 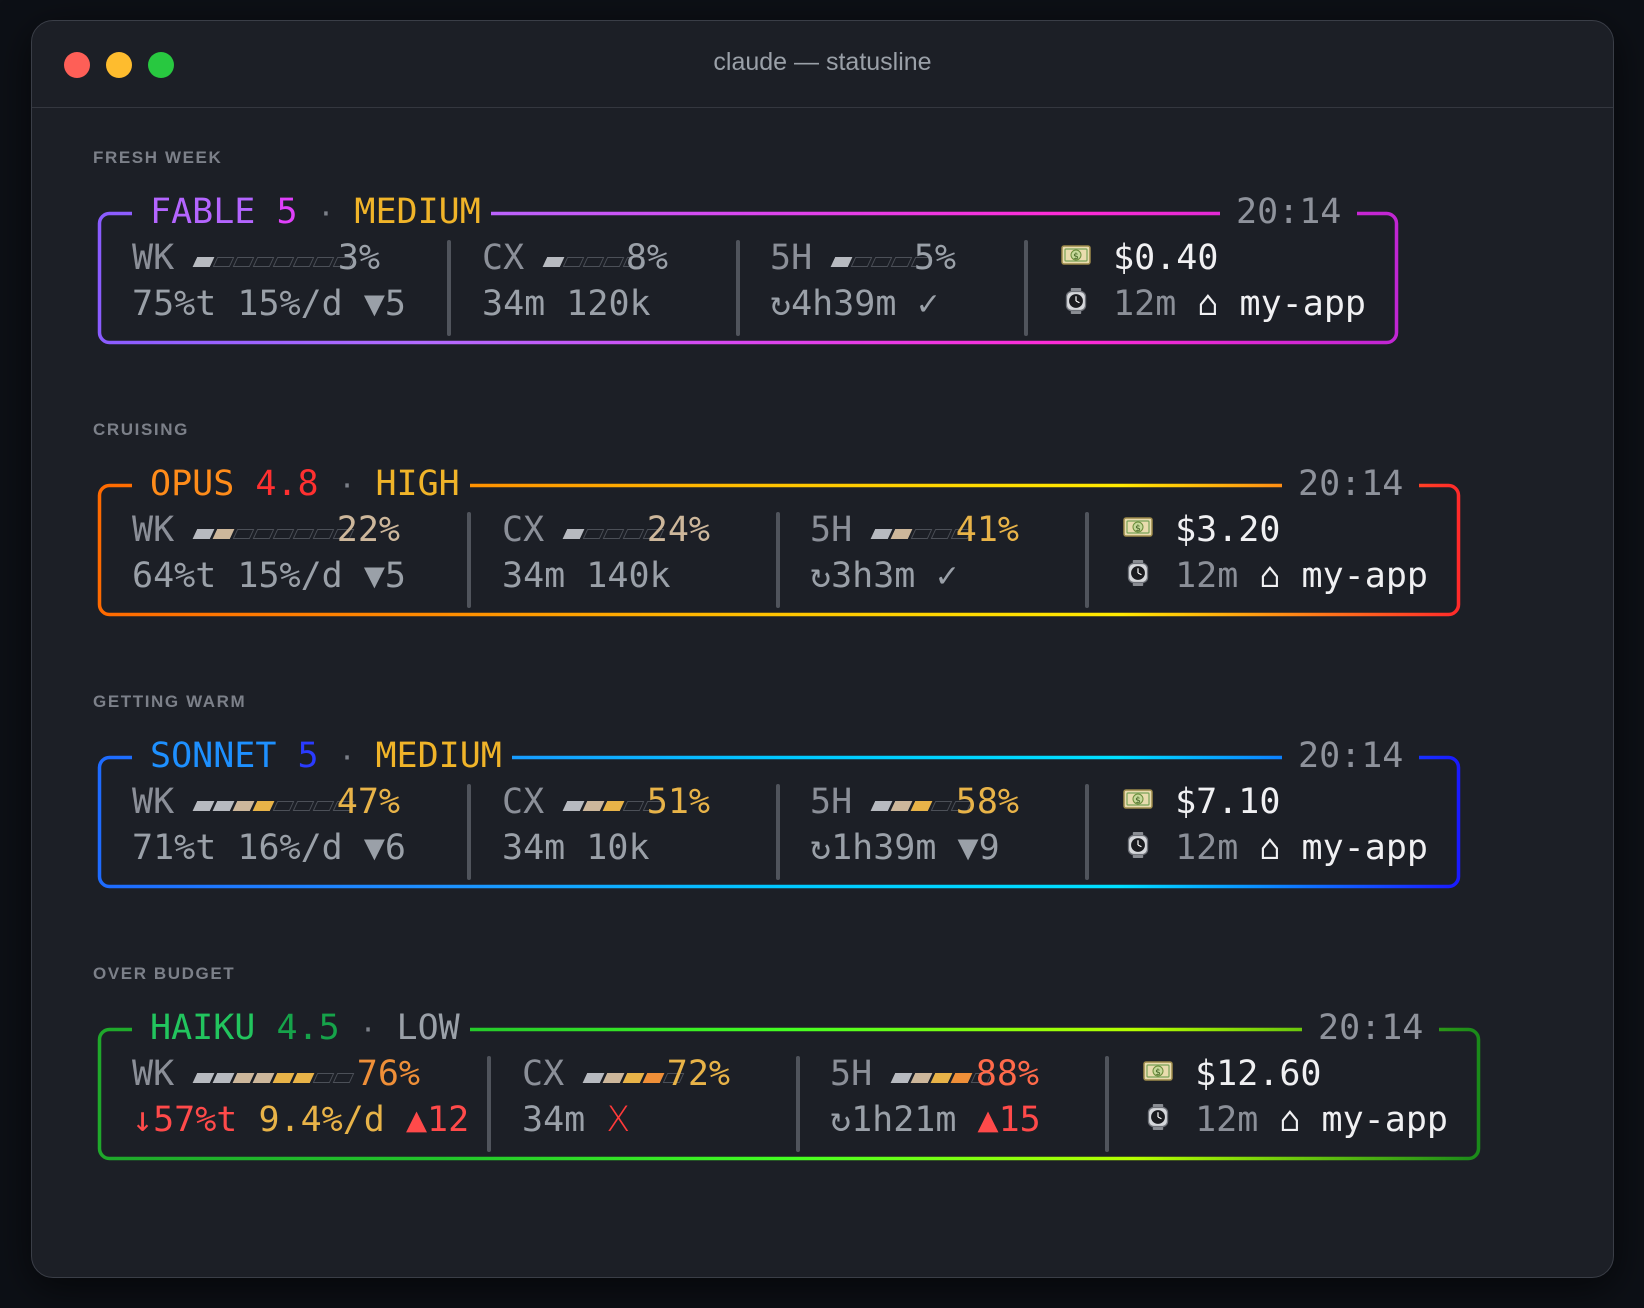 I want to click on zoom-button, so click(x=161, y=65).